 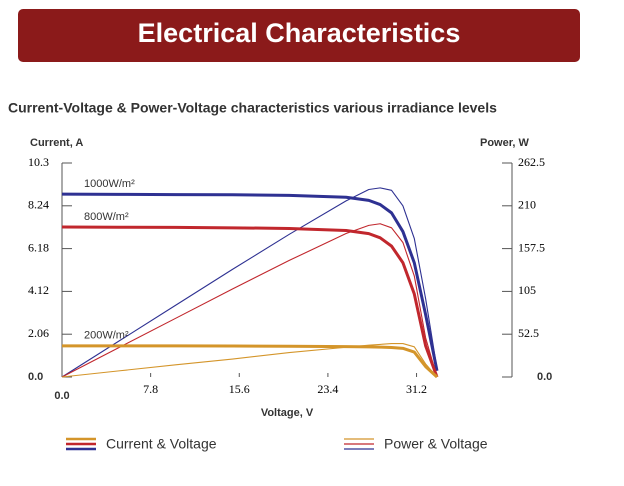 I want to click on current-line, so click(x=250, y=361).